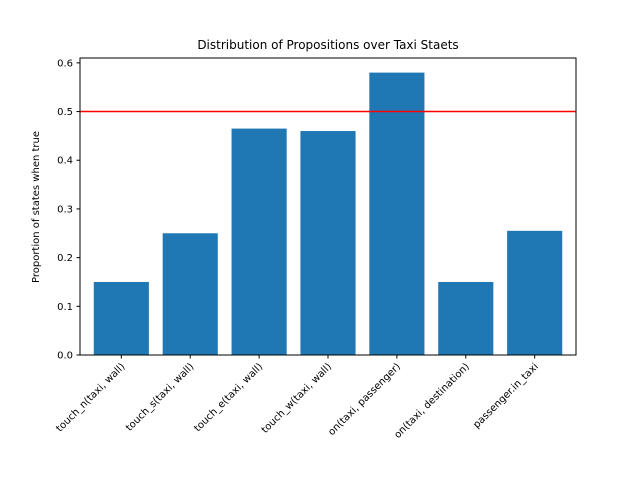 Image resolution: width=640 pixels, height=480 pixels. I want to click on y-tick-label: 0.3, so click(65, 209).